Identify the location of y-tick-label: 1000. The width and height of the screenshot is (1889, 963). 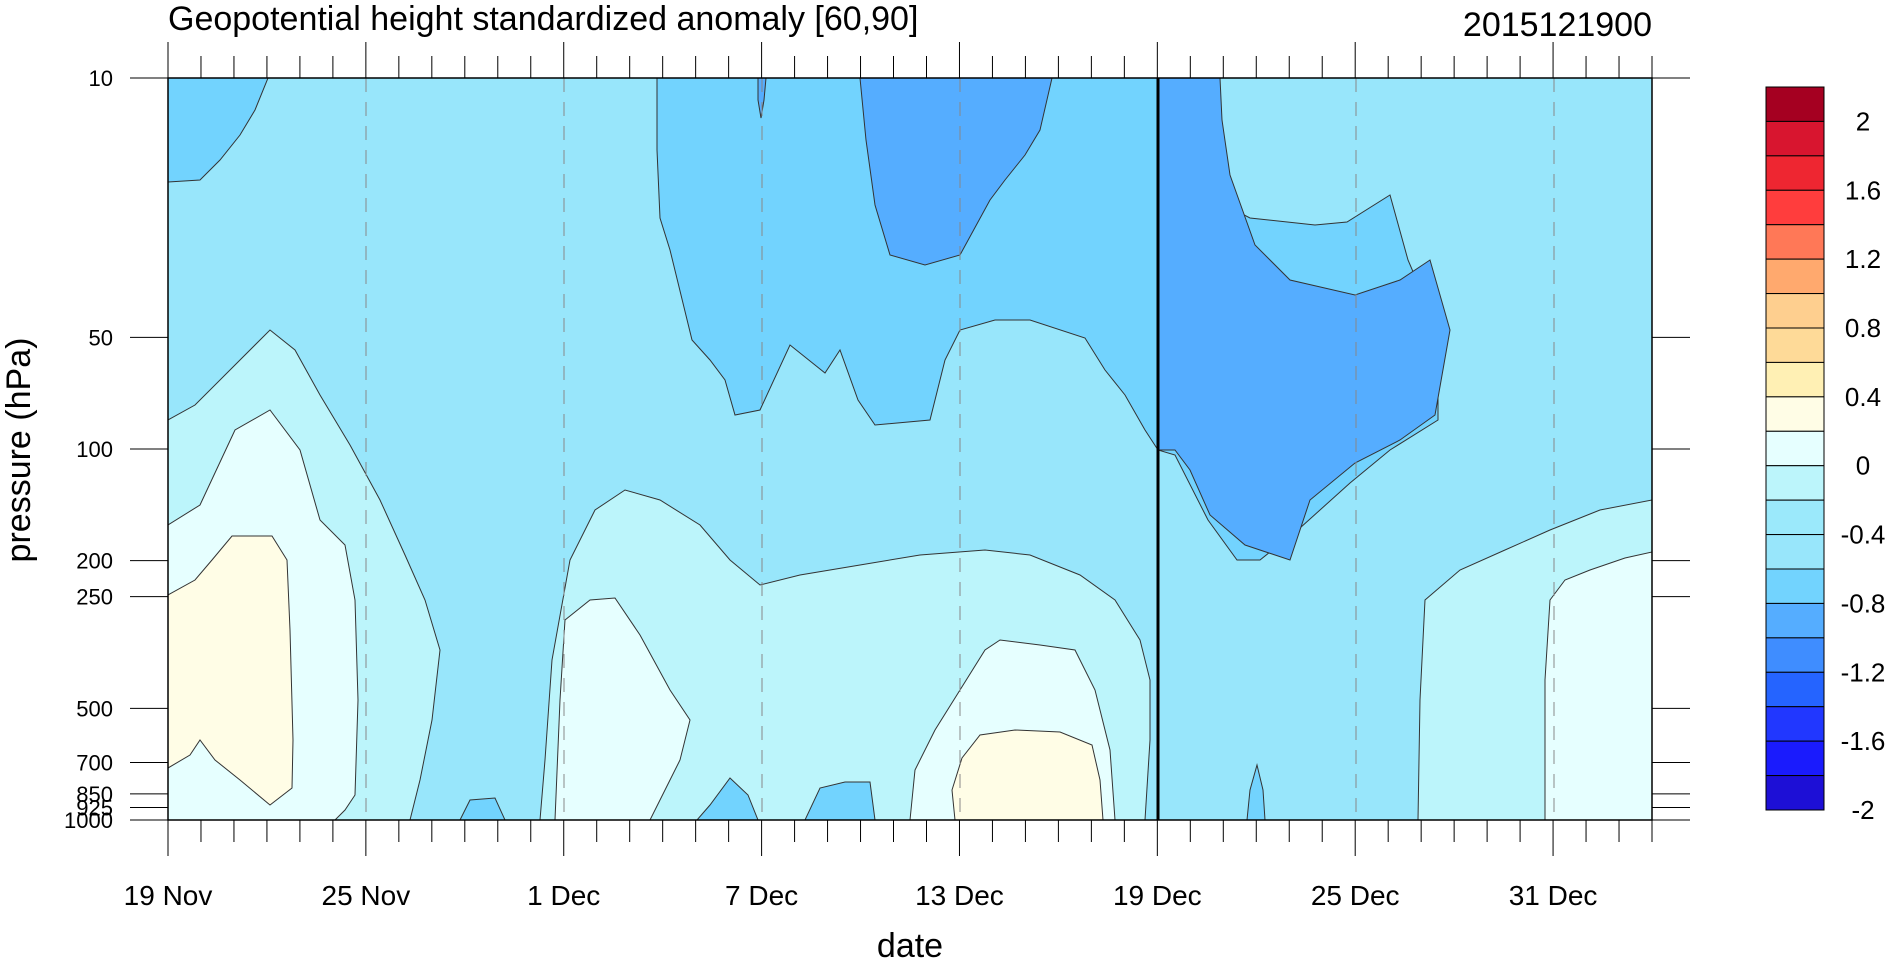
(88, 820).